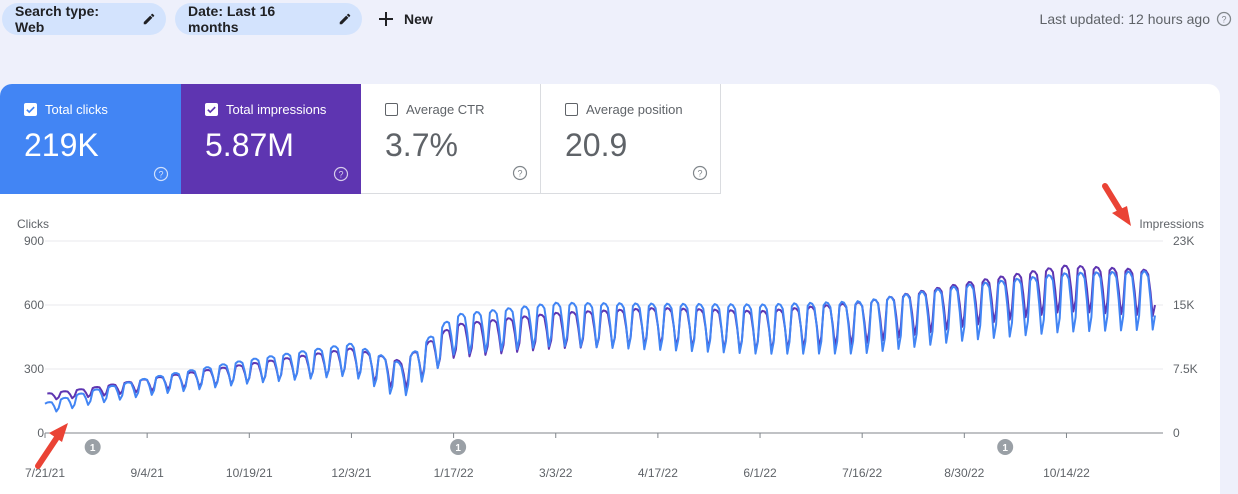 The width and height of the screenshot is (1238, 494). I want to click on date-range-chip: Date: Last 16 months, so click(268, 19).